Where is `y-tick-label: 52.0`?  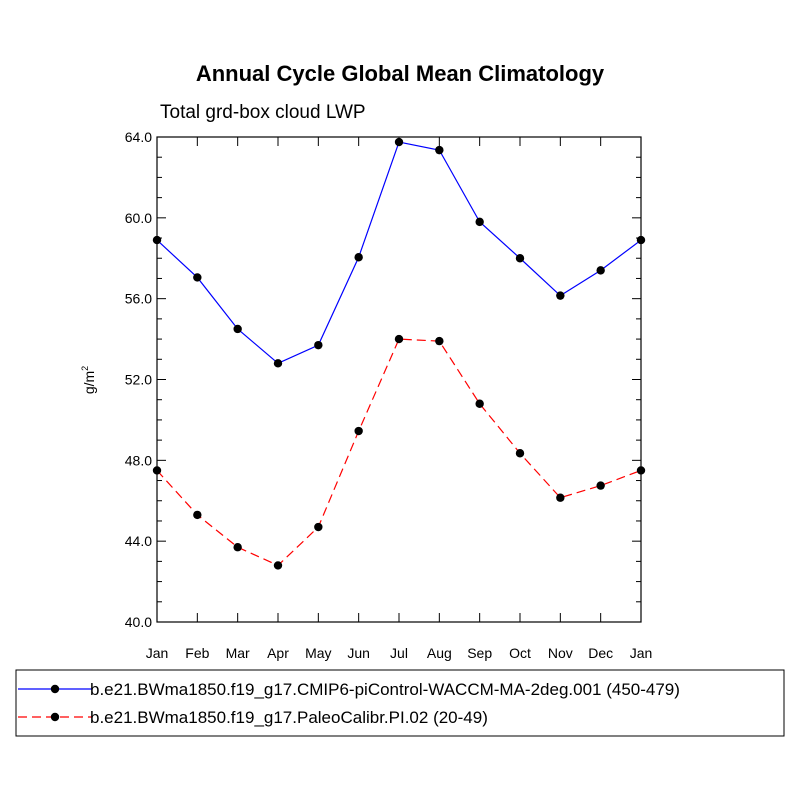 y-tick-label: 52.0 is located at coordinates (138, 380).